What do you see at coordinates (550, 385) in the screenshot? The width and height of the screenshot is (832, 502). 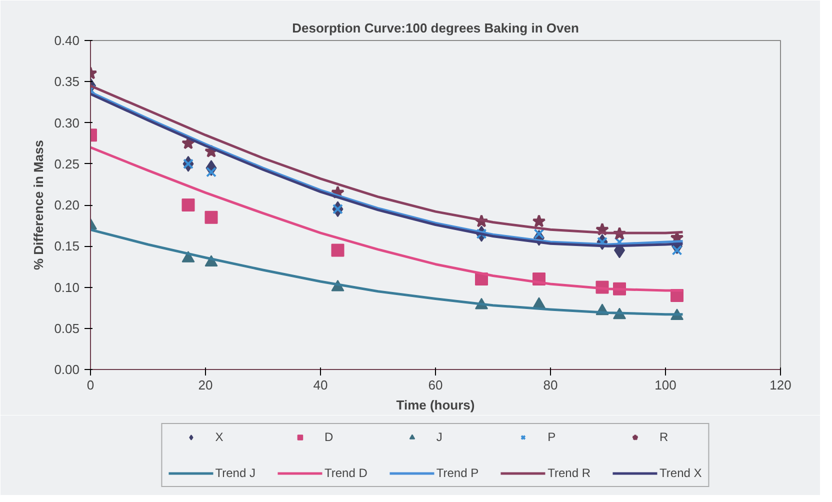 I see `x-tick-label: 80` at bounding box center [550, 385].